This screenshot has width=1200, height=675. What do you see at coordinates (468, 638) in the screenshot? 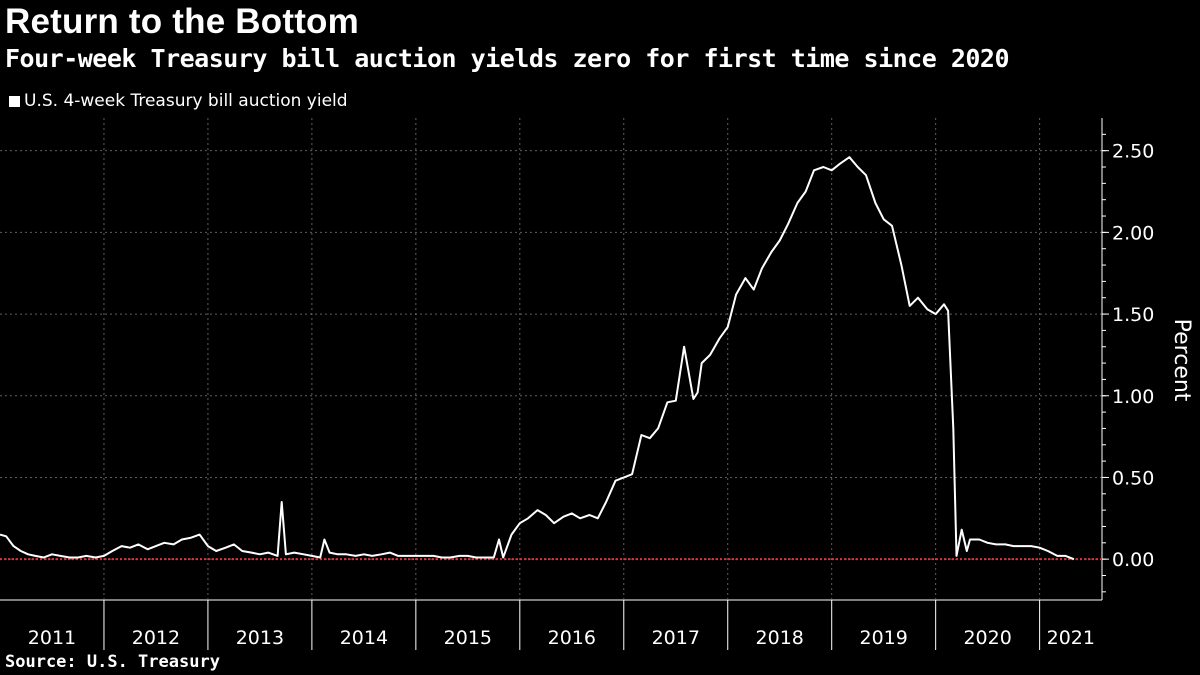
I see `x-tick-label: 2015` at bounding box center [468, 638].